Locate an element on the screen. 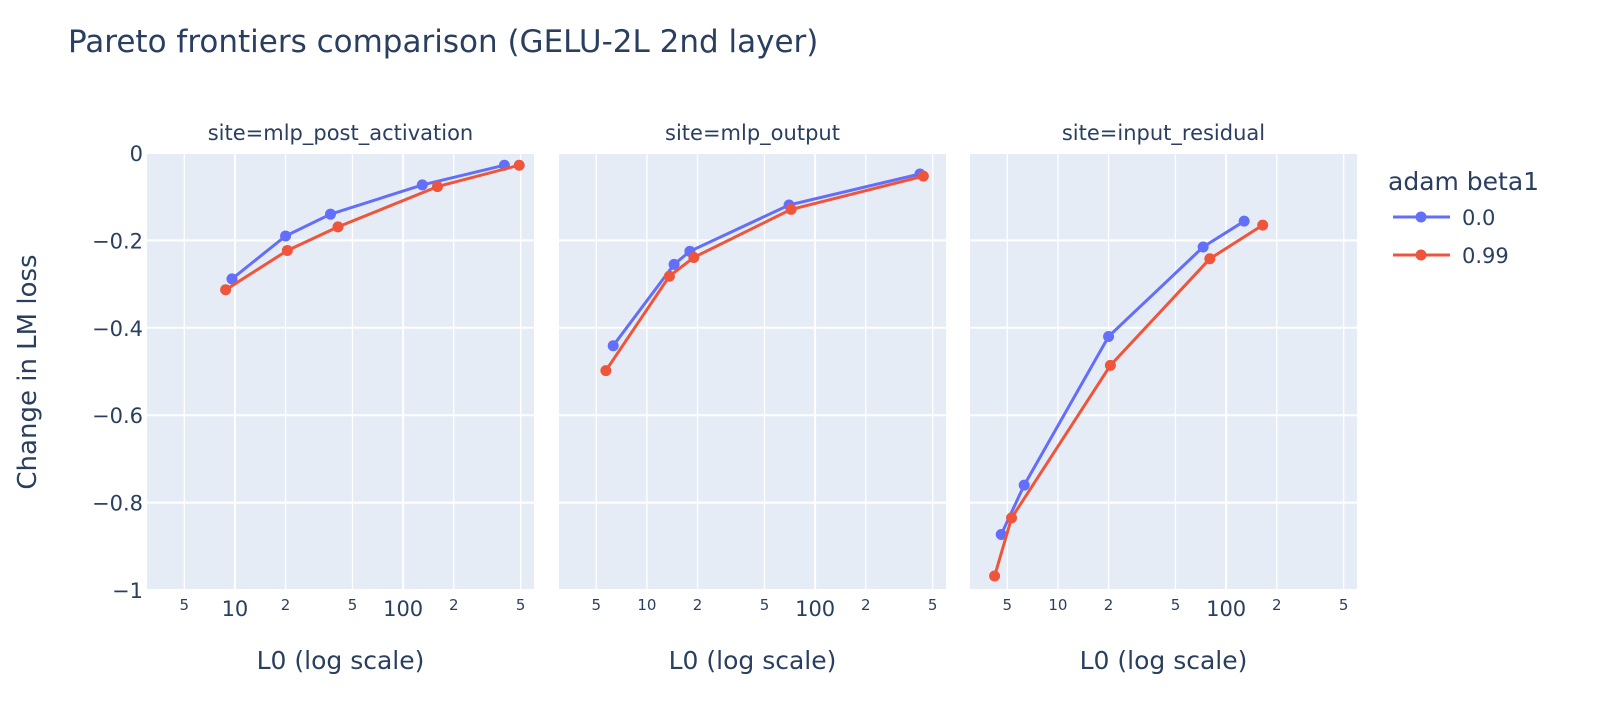 Image resolution: width=1600 pixels, height=713 pixels. legend-title: adam beta1 is located at coordinates (1463, 181).